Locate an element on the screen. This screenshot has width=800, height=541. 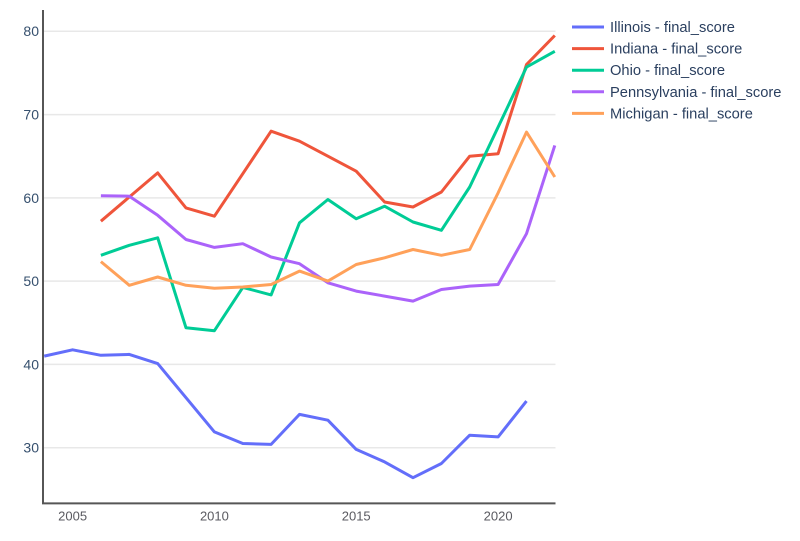
svg-text: Ohio - final_score is located at coordinates (667, 71).